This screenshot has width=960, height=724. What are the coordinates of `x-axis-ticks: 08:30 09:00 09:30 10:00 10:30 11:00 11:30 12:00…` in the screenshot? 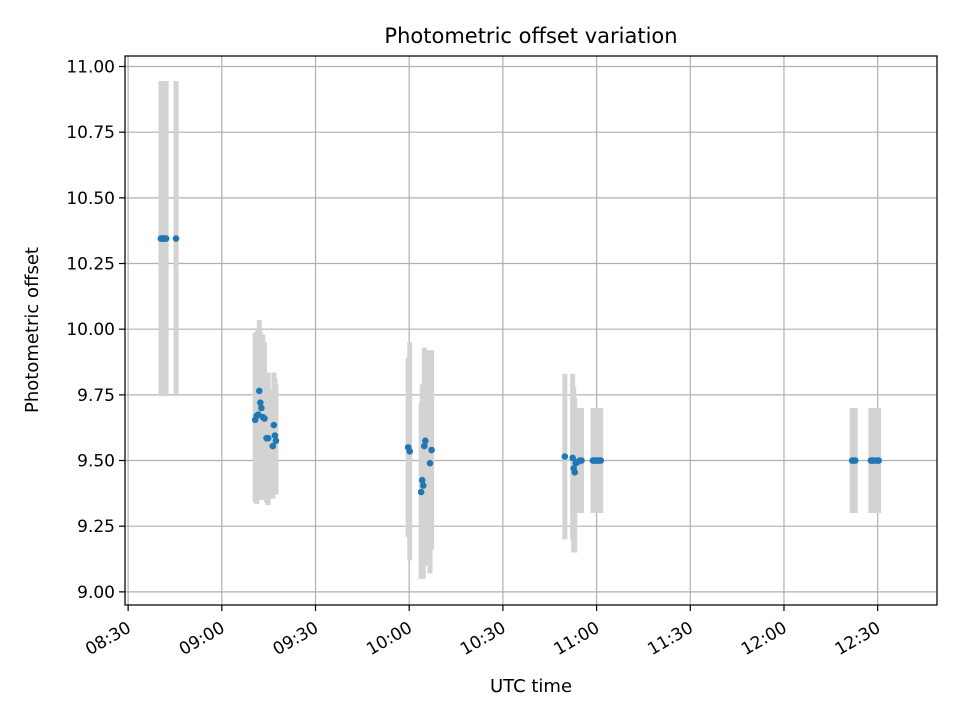 It's located at (483, 632).